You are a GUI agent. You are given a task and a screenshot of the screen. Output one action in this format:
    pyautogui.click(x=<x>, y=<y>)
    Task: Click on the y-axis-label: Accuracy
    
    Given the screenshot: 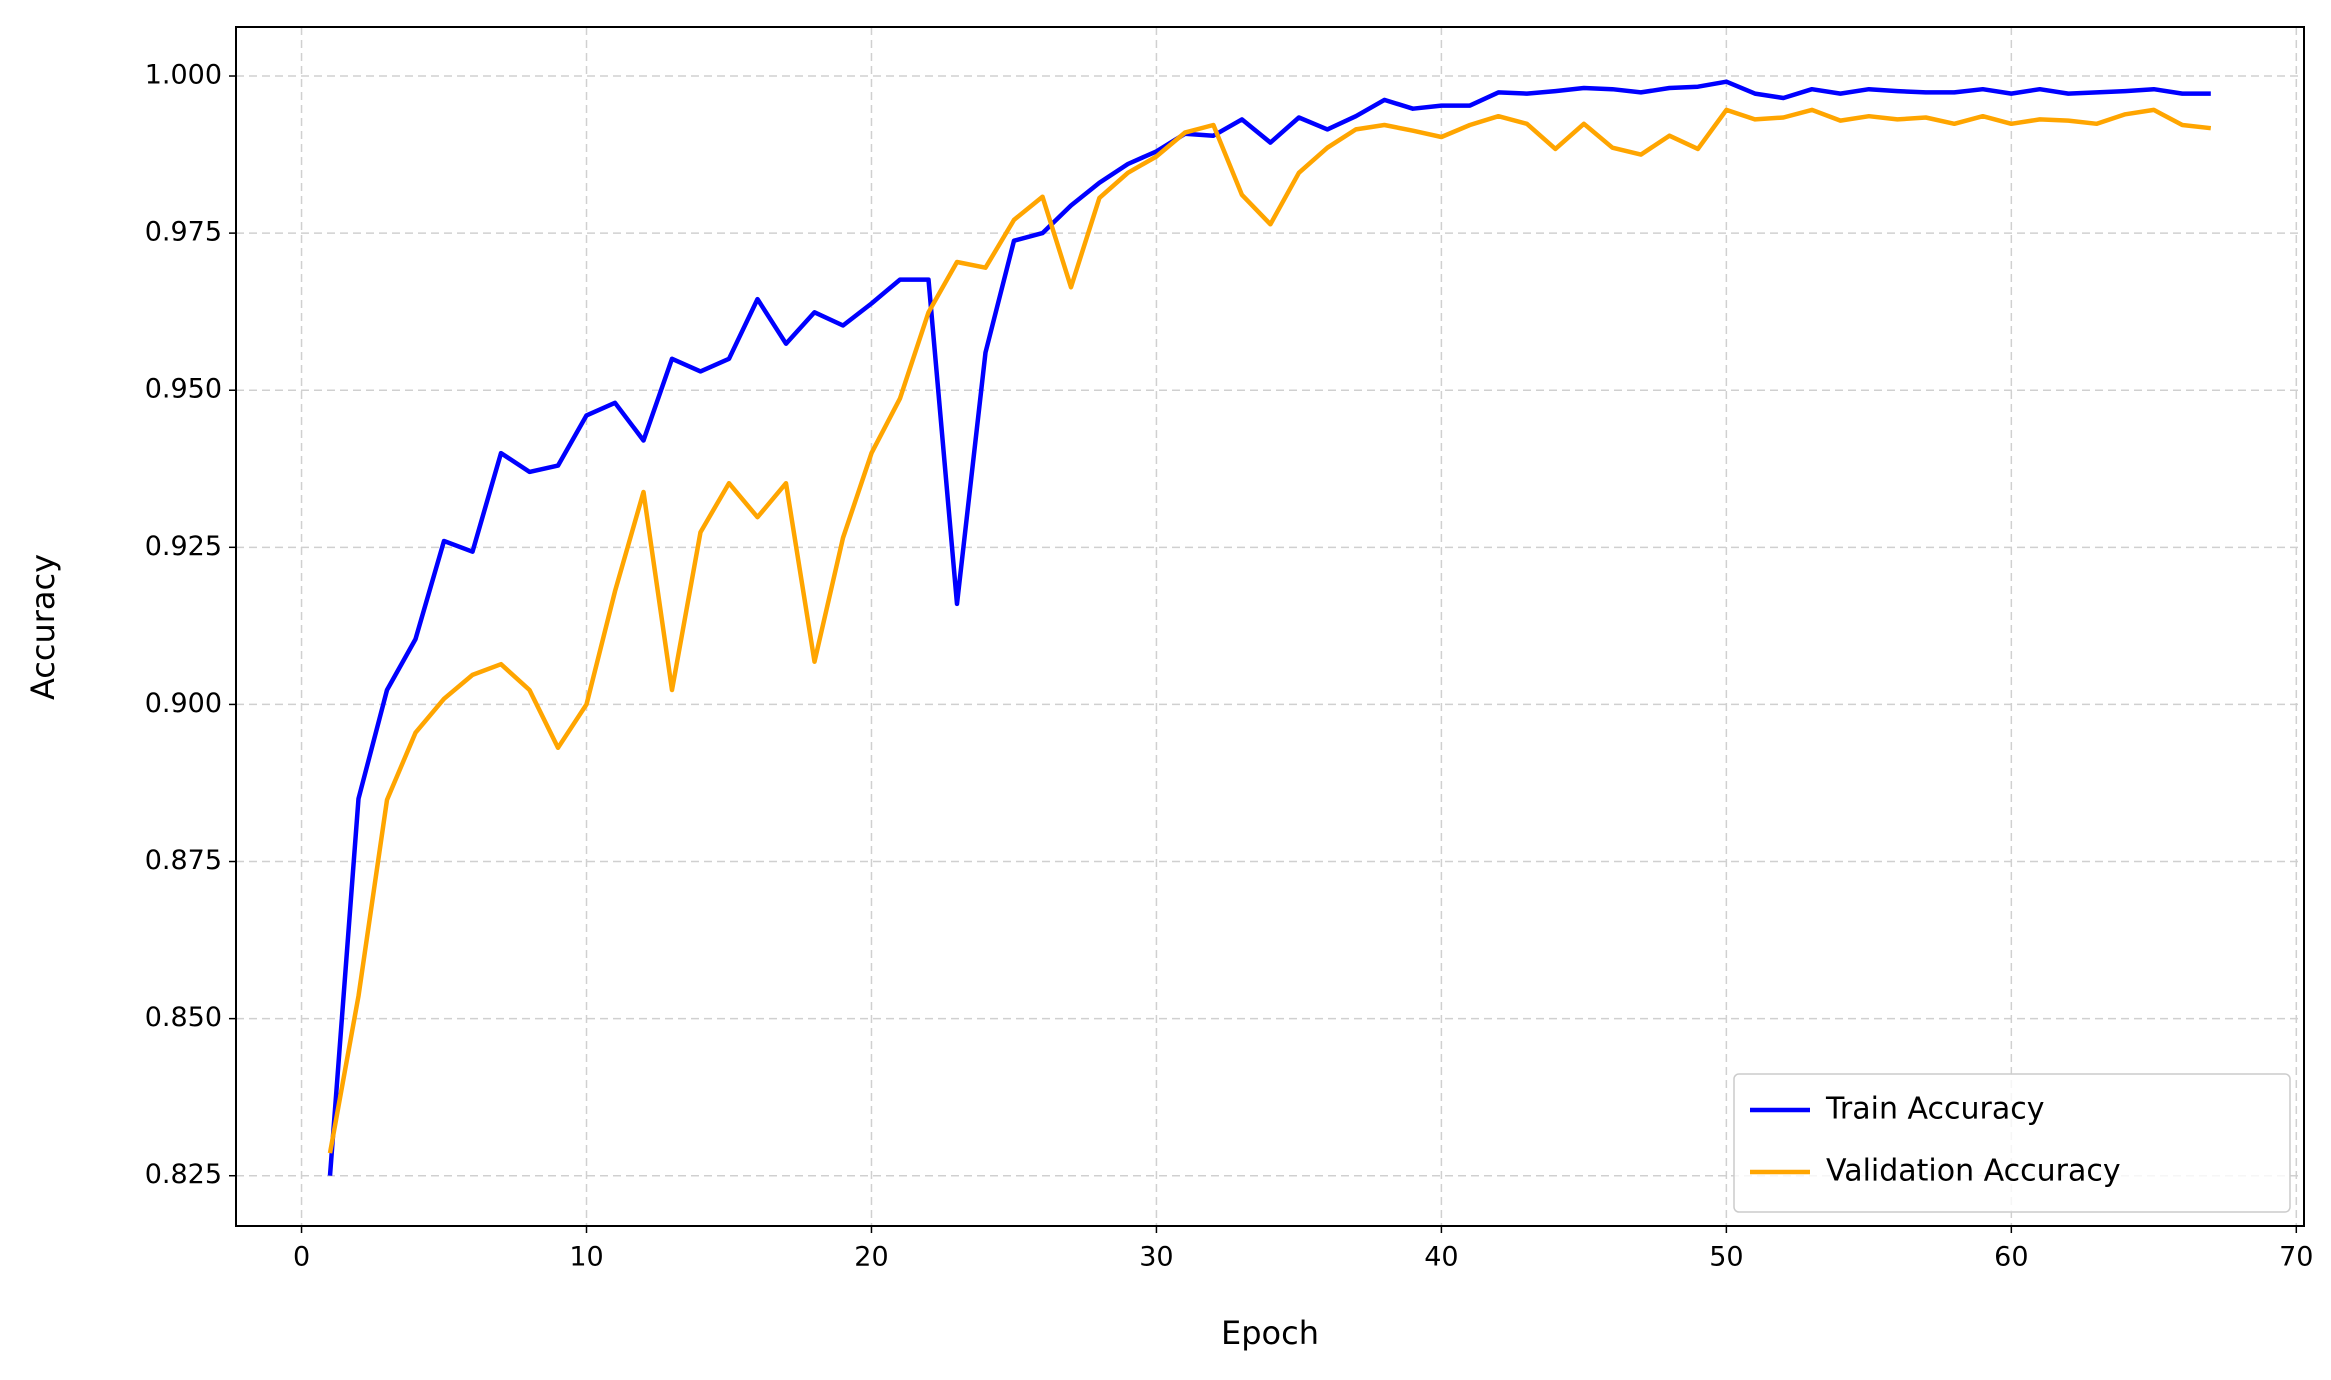 What is the action you would take?
    pyautogui.click(x=43, y=627)
    